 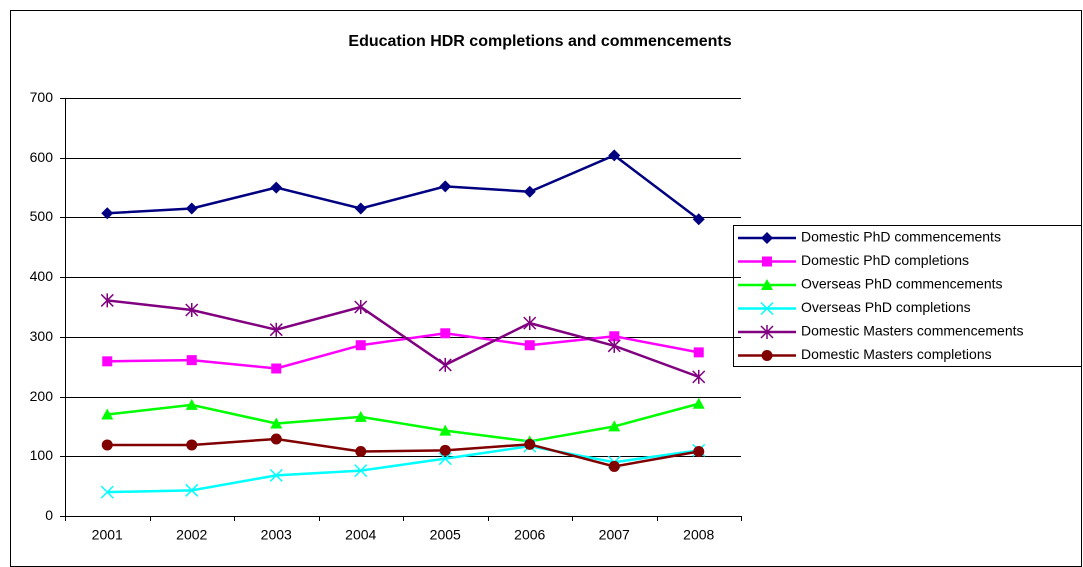 I want to click on x-tick-label: 2008, so click(x=698, y=535).